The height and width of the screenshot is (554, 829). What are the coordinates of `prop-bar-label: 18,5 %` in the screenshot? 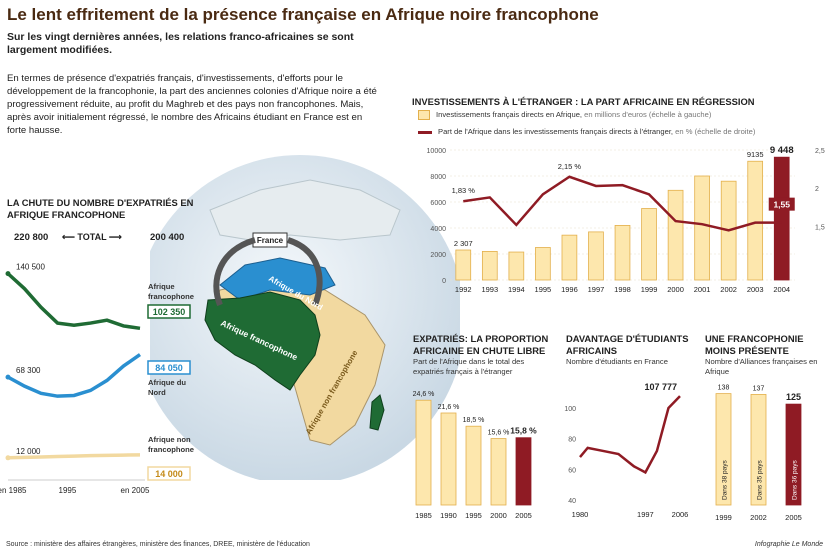 It's located at (474, 420).